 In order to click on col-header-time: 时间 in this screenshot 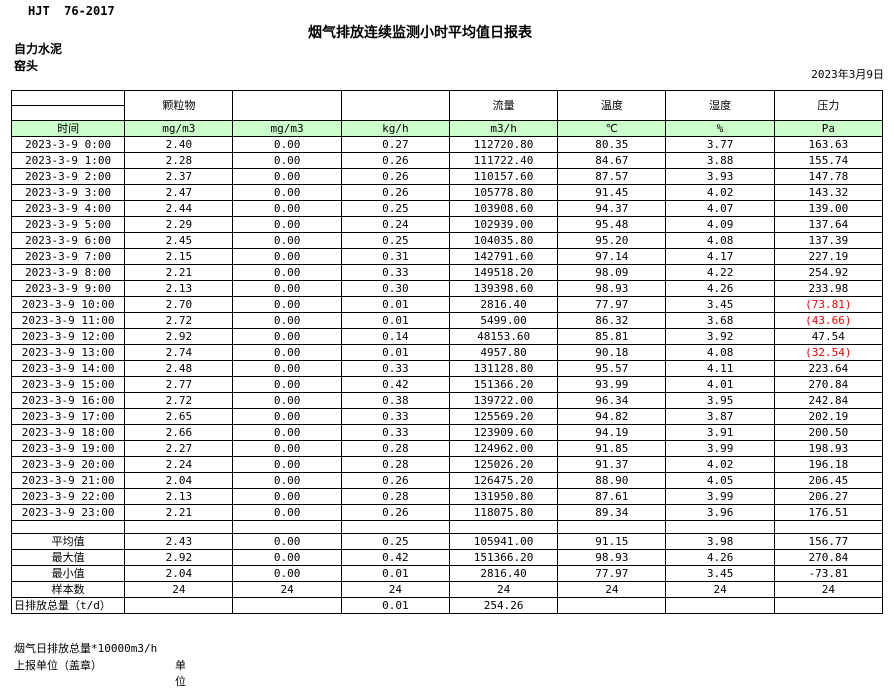, I will do `click(68, 128)`.